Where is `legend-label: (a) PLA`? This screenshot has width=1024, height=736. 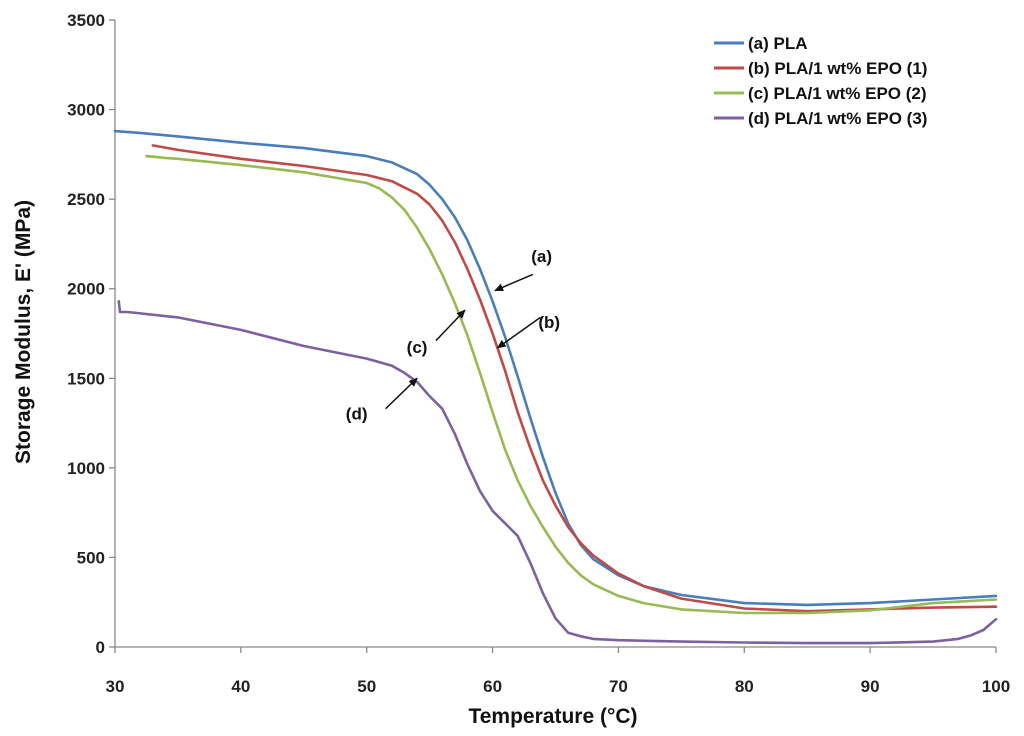
legend-label: (a) PLA is located at coordinates (778, 43).